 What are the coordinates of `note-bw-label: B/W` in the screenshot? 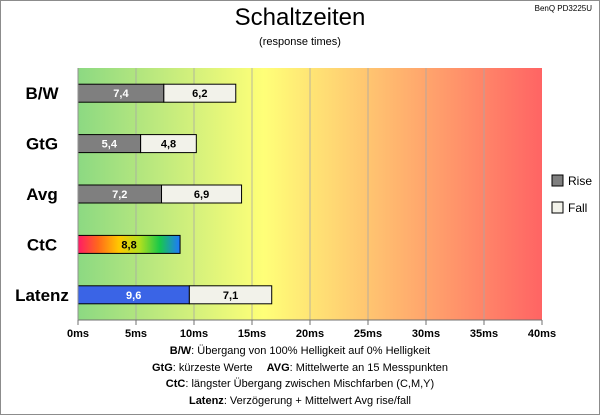 It's located at (180, 351).